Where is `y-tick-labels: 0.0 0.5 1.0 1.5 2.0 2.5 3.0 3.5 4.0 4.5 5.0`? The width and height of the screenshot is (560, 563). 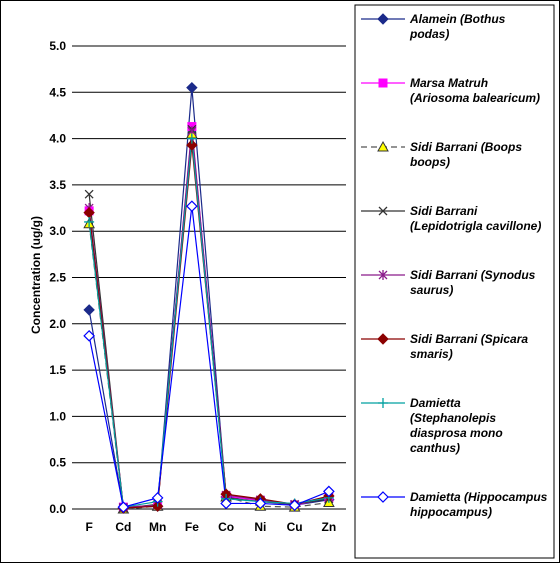 y-tick-labels: 0.0 0.5 1.0 1.5 2.0 2.5 3.0 3.5 4.0 4.5 5.0 is located at coordinates (57, 277).